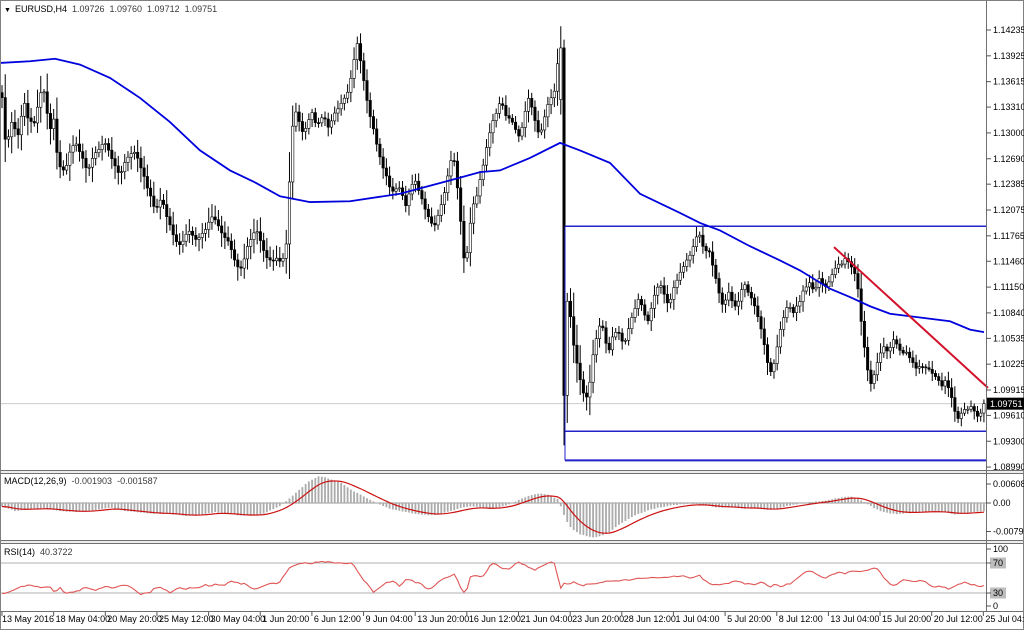  Describe the element at coordinates (1008, 467) in the screenshot. I see `svg-text: 1.08990` at that location.